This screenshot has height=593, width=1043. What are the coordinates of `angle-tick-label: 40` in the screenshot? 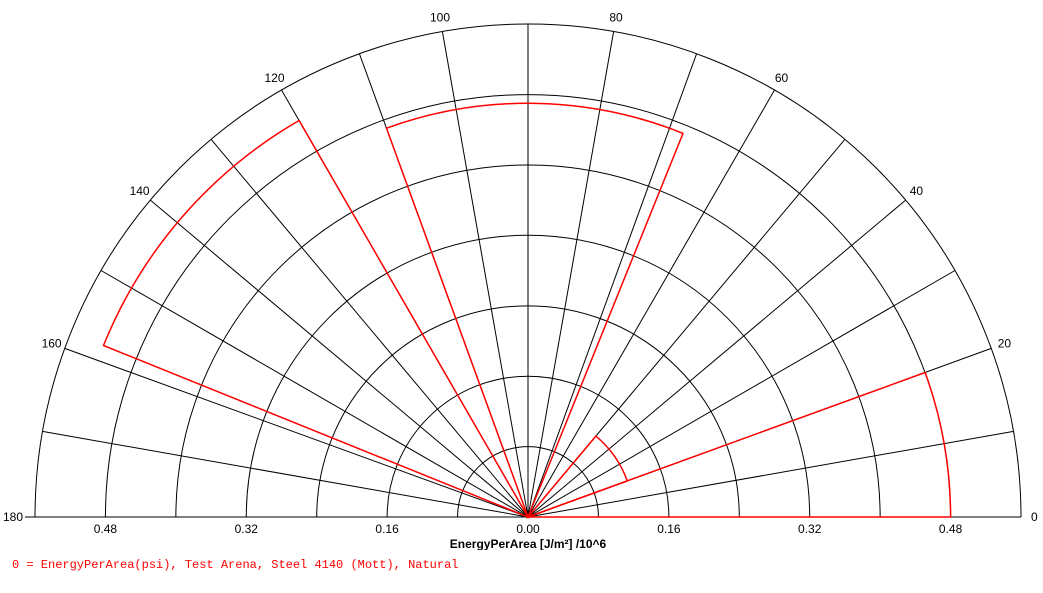 It's located at (917, 191).